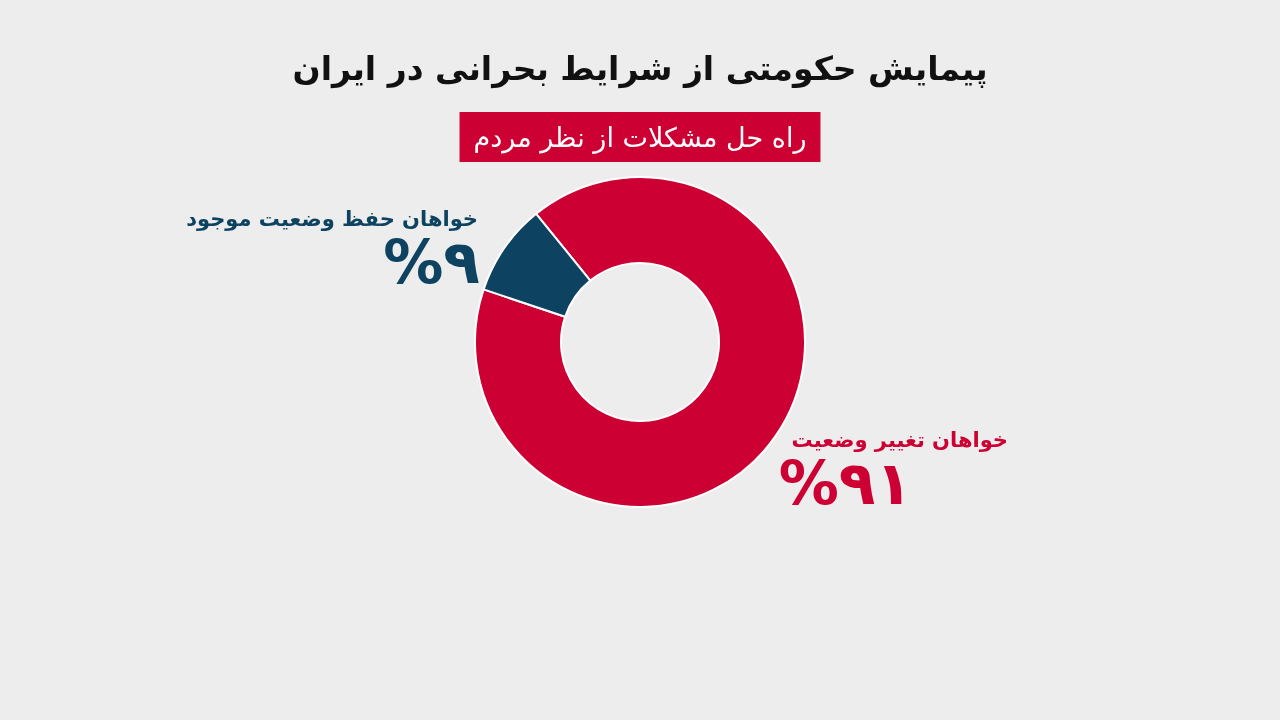  I want to click on donut-slice, so click(537, 265).